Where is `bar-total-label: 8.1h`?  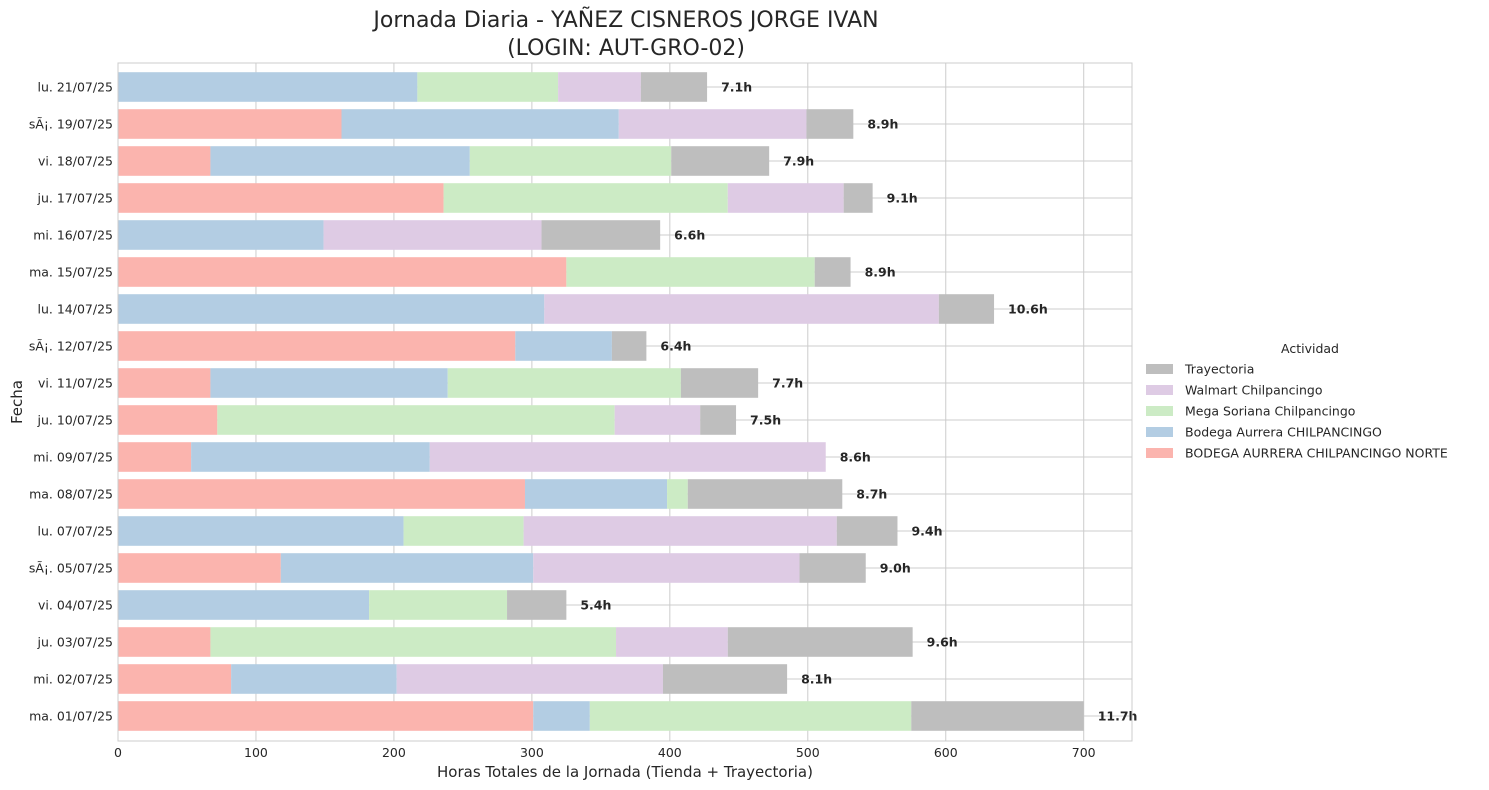
bar-total-label: 8.1h is located at coordinates (816, 679).